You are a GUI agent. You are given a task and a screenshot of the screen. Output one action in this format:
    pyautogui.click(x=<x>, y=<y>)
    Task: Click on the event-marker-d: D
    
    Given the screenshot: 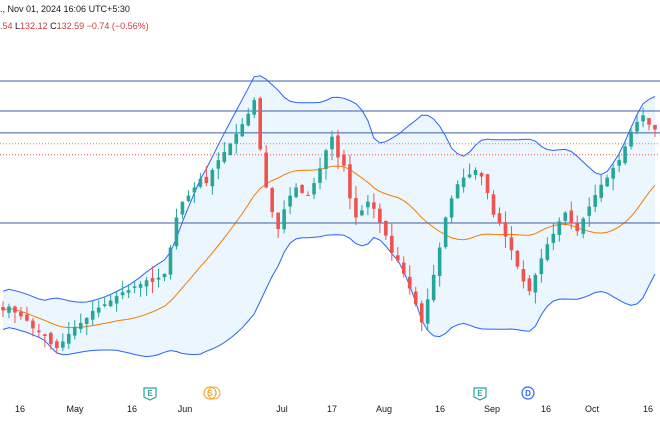 What is the action you would take?
    pyautogui.click(x=528, y=393)
    